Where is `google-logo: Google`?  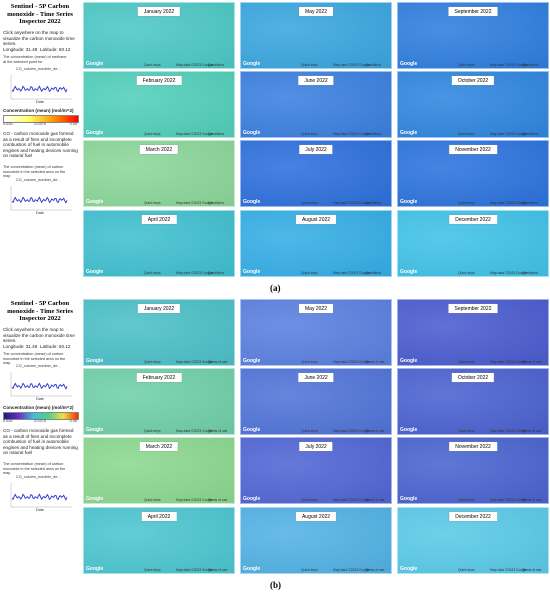 google-logo: Google is located at coordinates (95, 499).